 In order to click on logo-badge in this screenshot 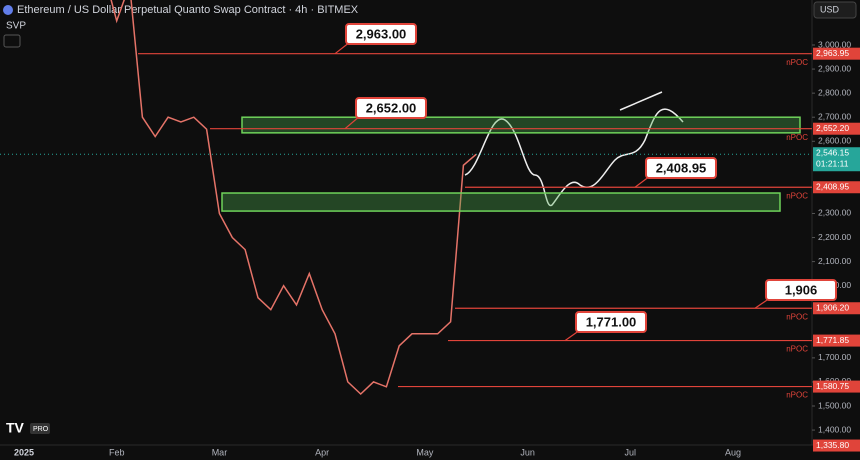, I will do `click(40, 428)`.